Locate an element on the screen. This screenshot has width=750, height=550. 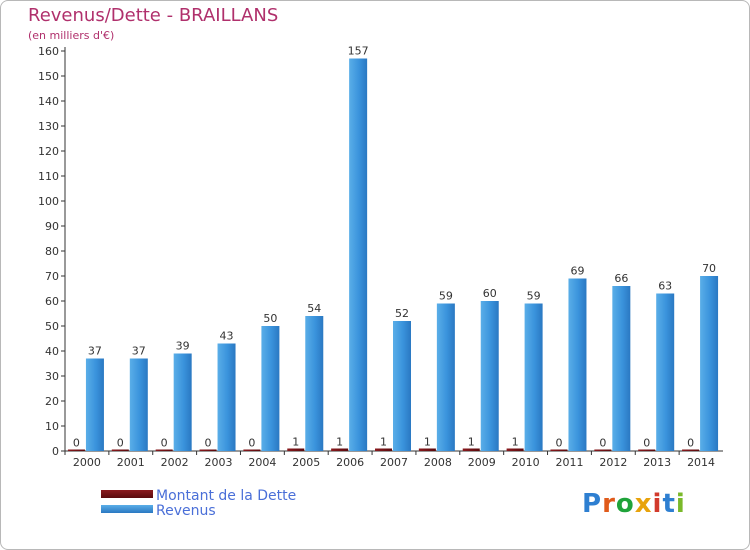
logo-letter: o is located at coordinates (625, 504).